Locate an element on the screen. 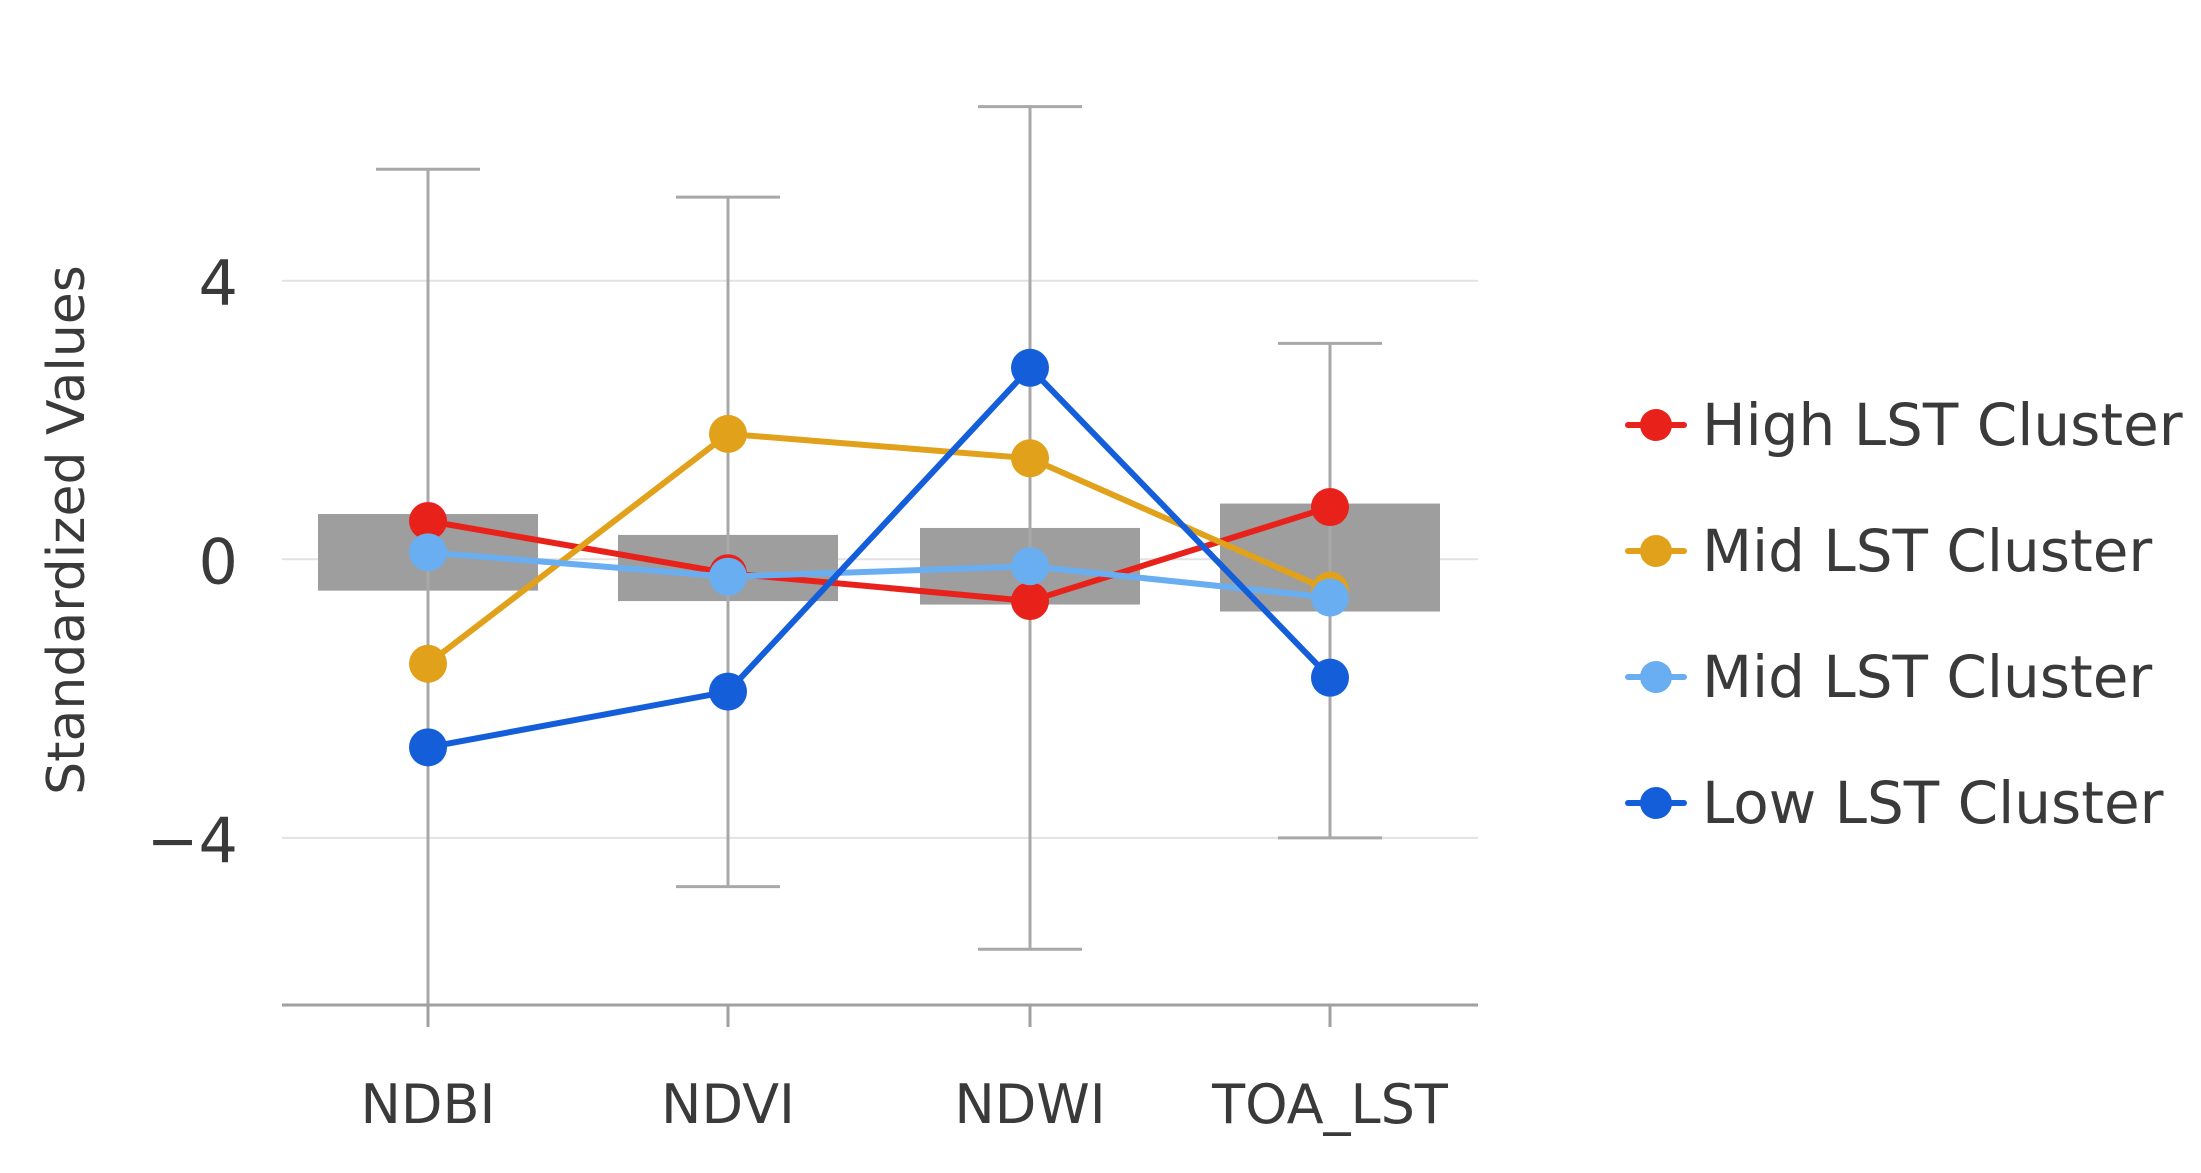  legend-item: Low LST Cluster is located at coordinates (1894, 803).